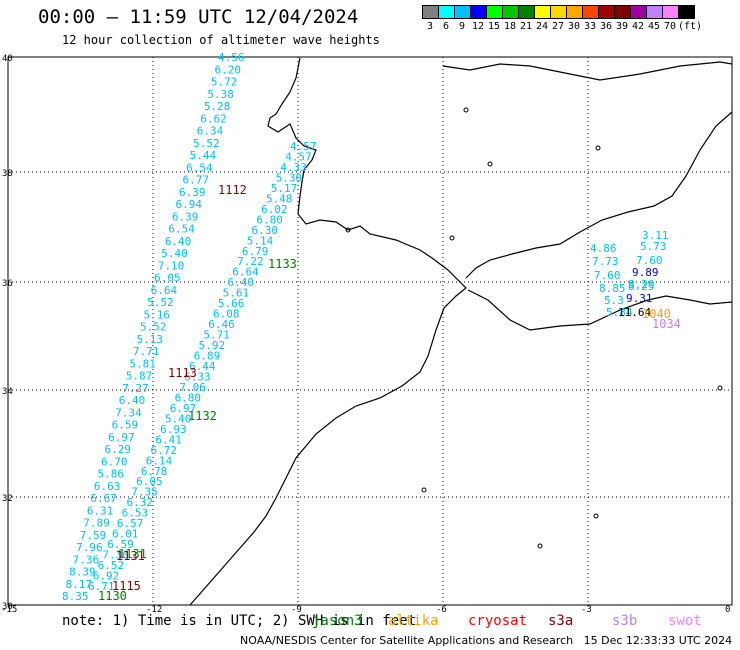  Describe the element at coordinates (666, 324) in the screenshot. I see `pass-id-label: 1034` at that location.